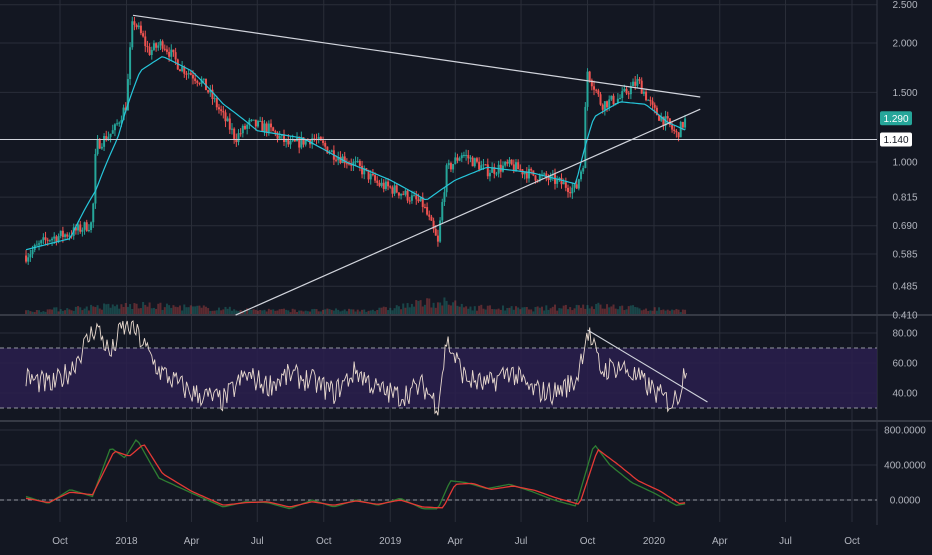 This screenshot has height=555, width=932. I want to click on volume-bars, so click(356, 305).